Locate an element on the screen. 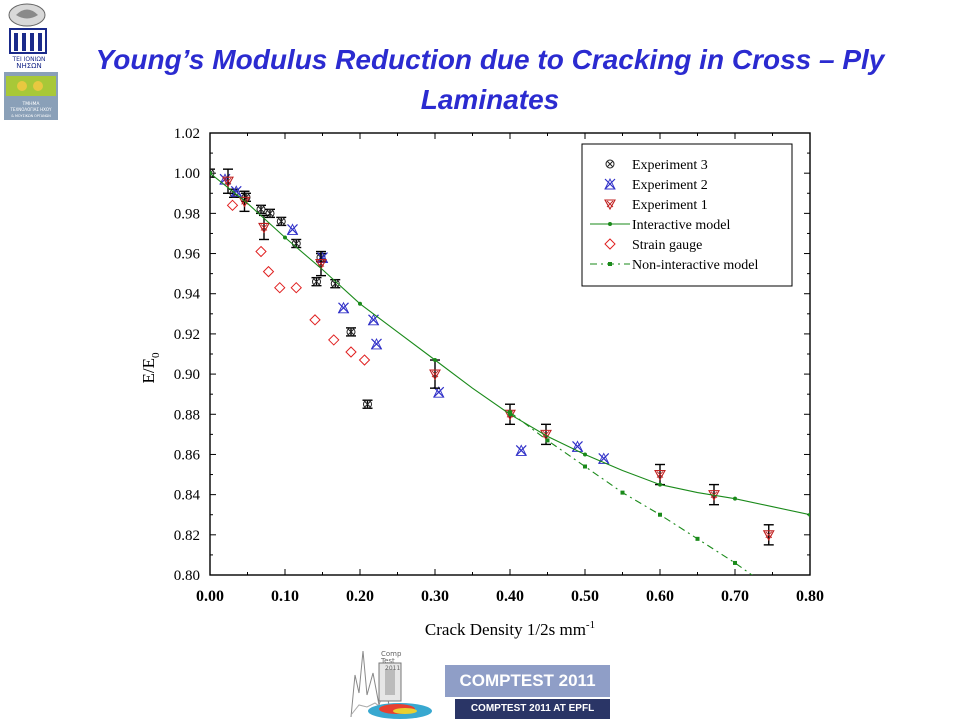 This screenshot has width=960, height=720. x-tick-label: 0.00 is located at coordinates (210, 596).